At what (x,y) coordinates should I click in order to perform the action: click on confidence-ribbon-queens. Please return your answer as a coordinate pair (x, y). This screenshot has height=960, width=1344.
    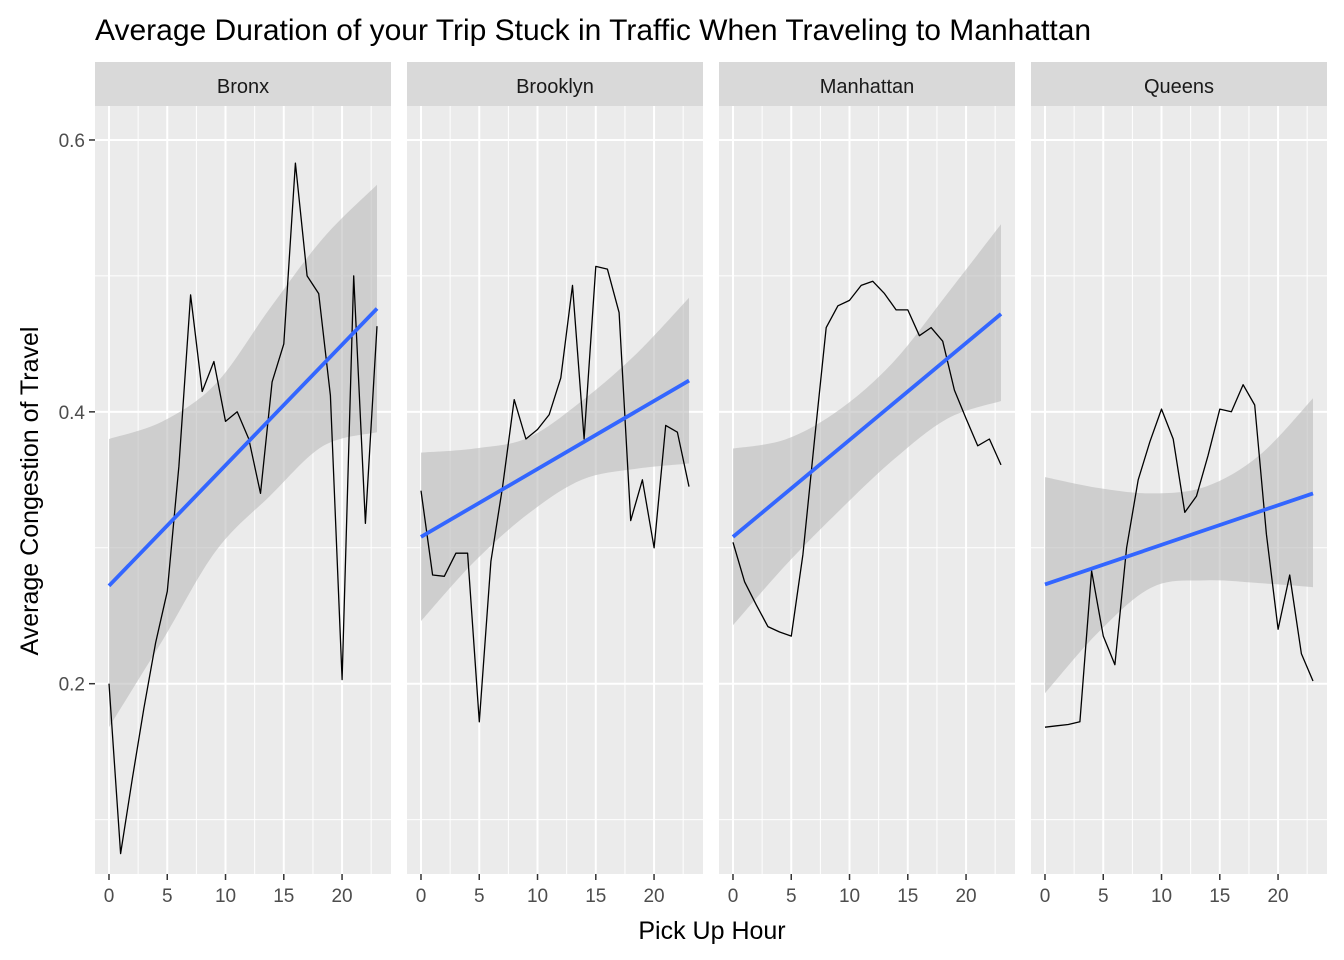
    Looking at the image, I should click on (1179, 546).